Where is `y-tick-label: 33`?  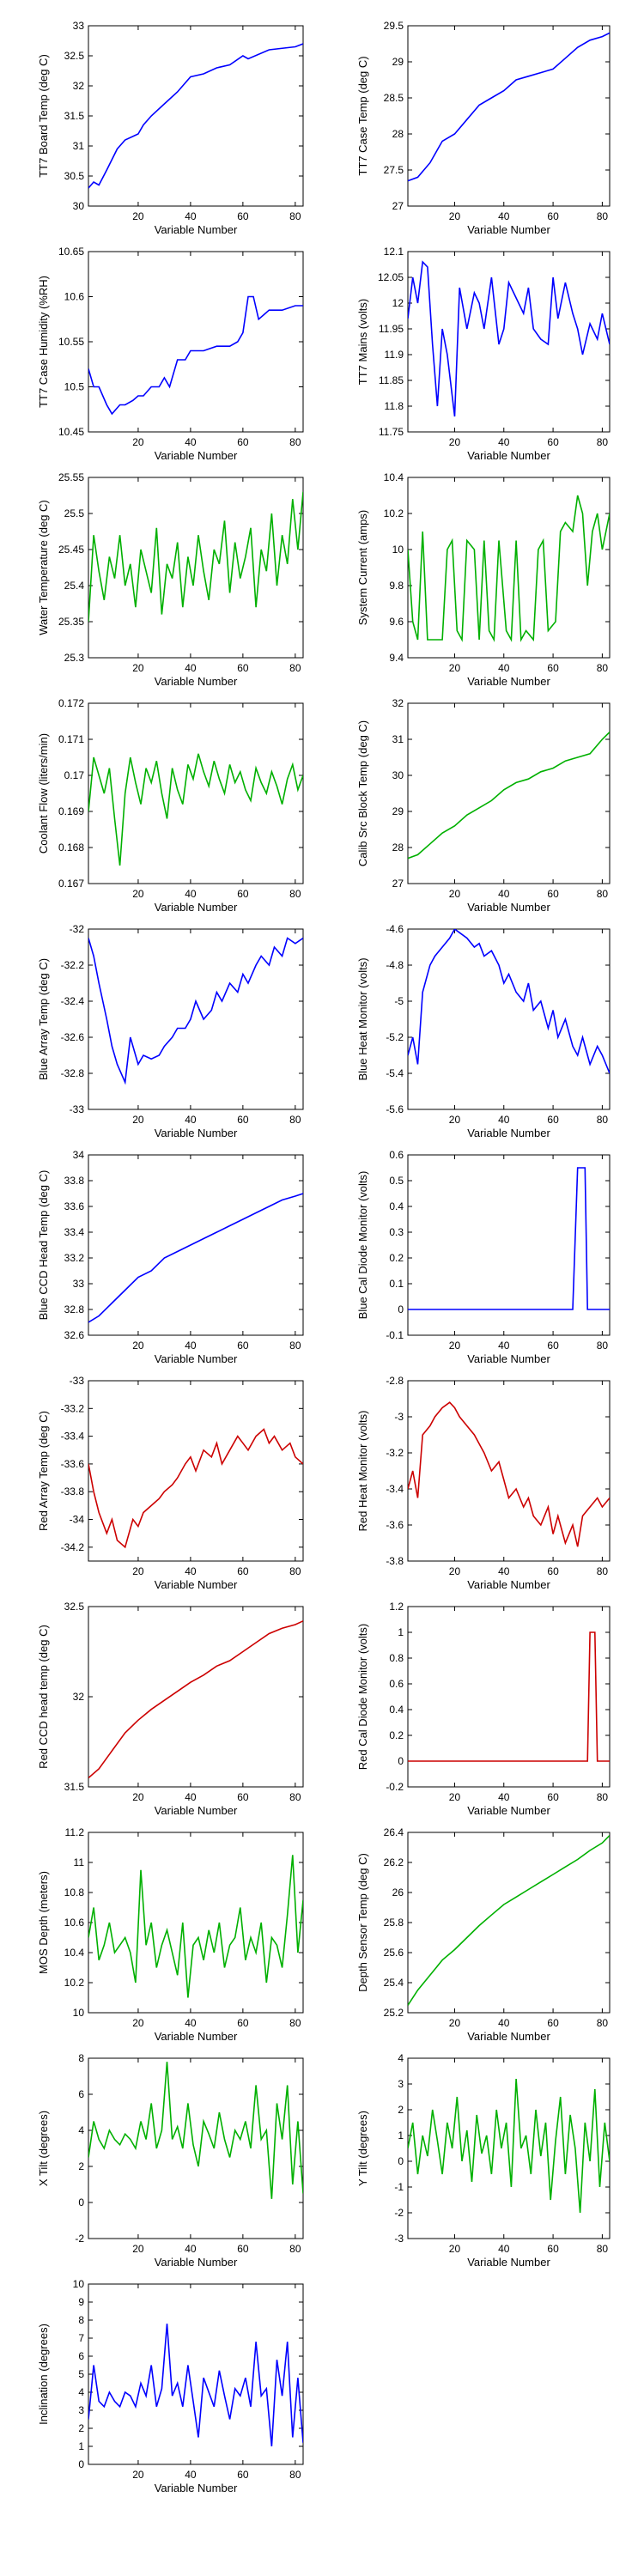
y-tick-label: 33 is located at coordinates (79, 1284).